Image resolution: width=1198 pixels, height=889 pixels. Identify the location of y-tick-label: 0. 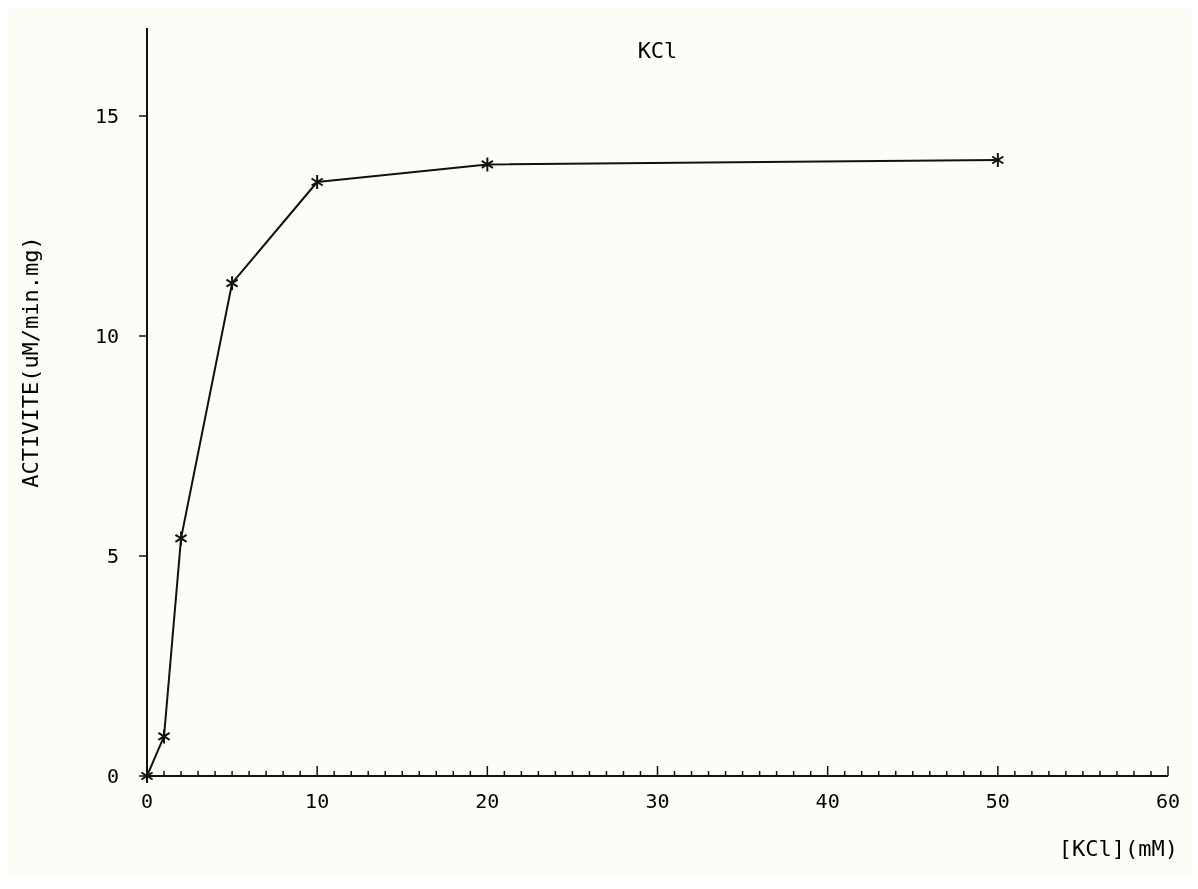
(112, 776).